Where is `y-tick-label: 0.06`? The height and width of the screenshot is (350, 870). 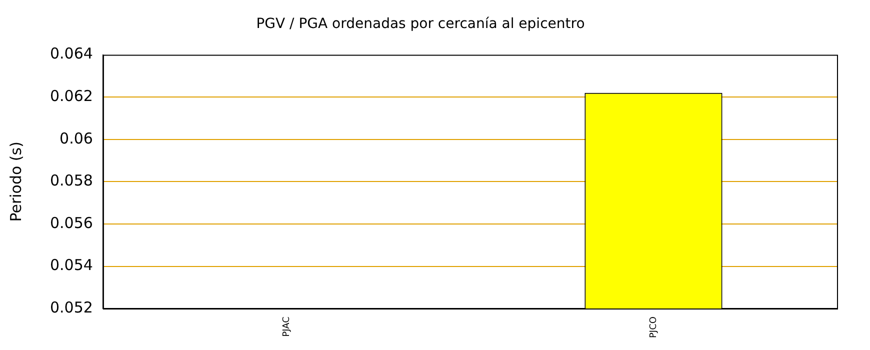
y-tick-label: 0.06 is located at coordinates (76, 138).